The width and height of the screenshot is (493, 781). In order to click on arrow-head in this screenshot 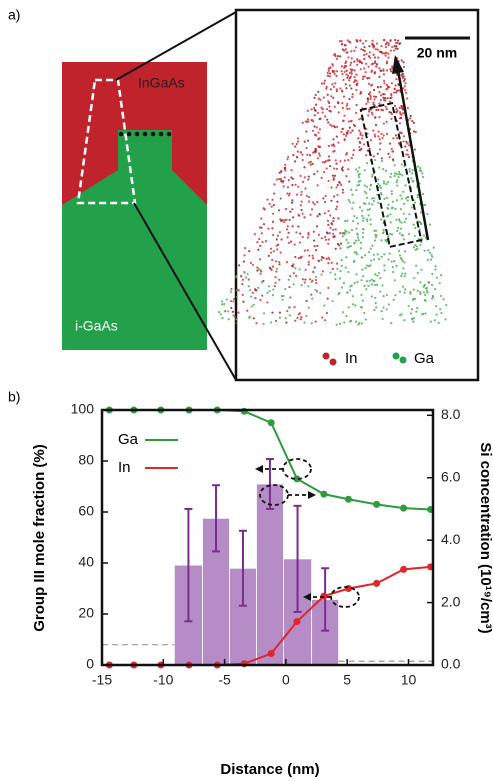, I will do `click(398, 64)`.